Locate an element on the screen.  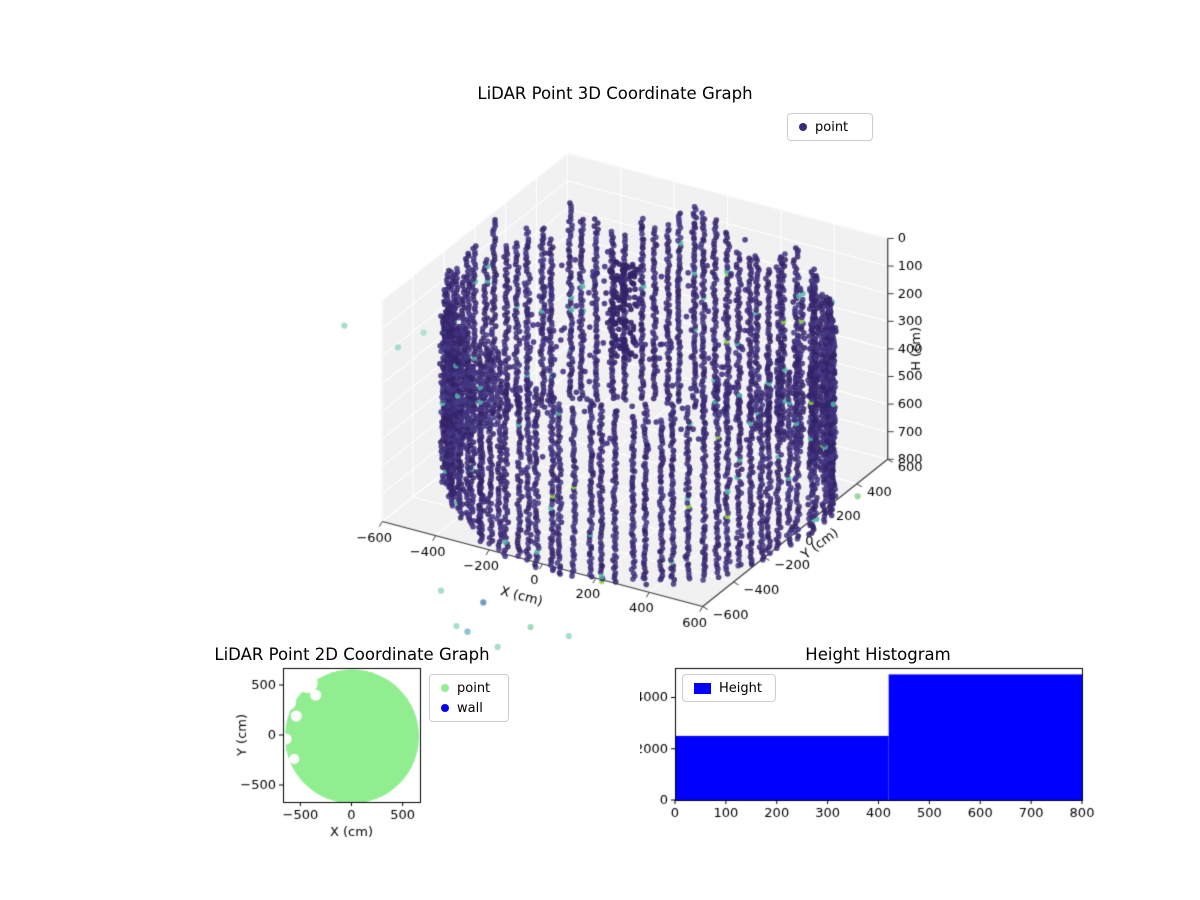
legend-label-wall-2d: wall is located at coordinates (470, 708).